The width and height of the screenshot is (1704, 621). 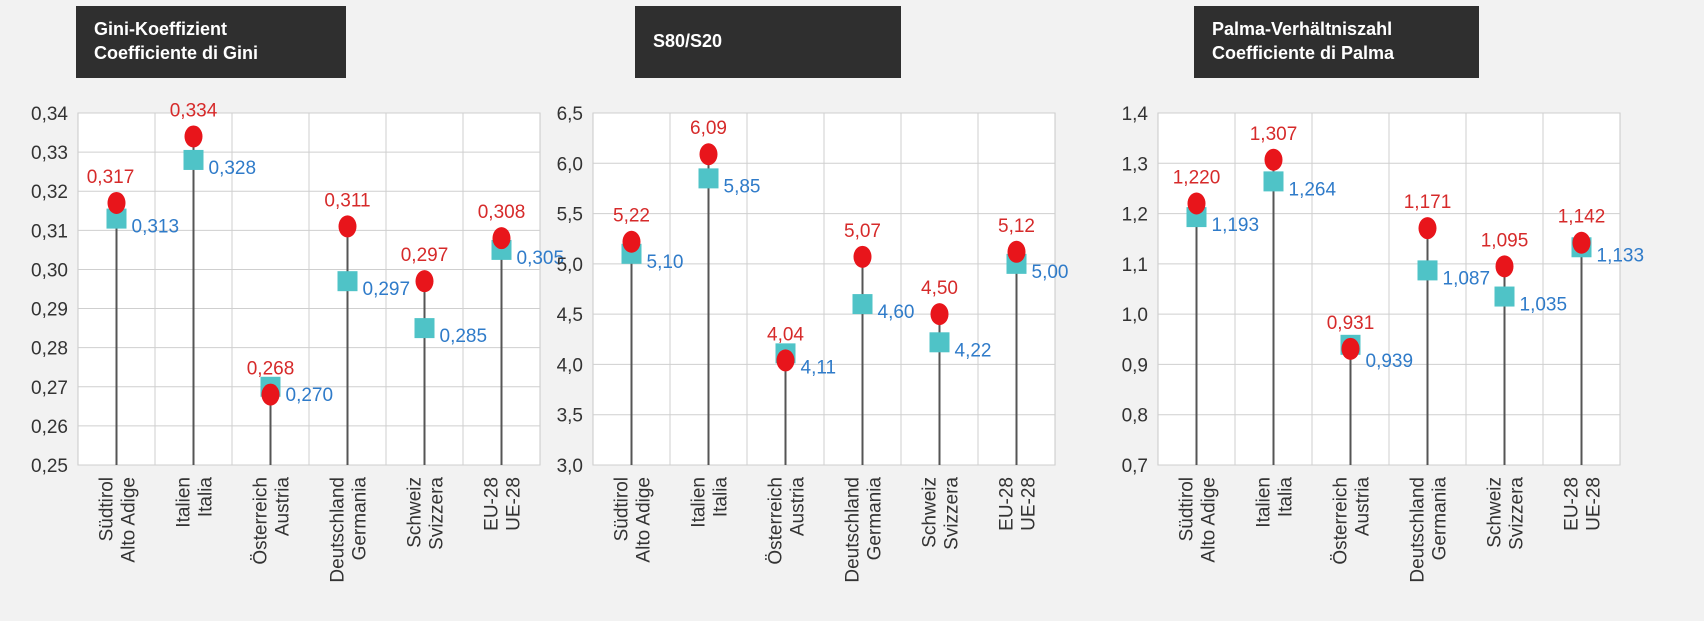 I want to click on gini-category-label: ÖsterreichAustria, so click(x=272, y=521).